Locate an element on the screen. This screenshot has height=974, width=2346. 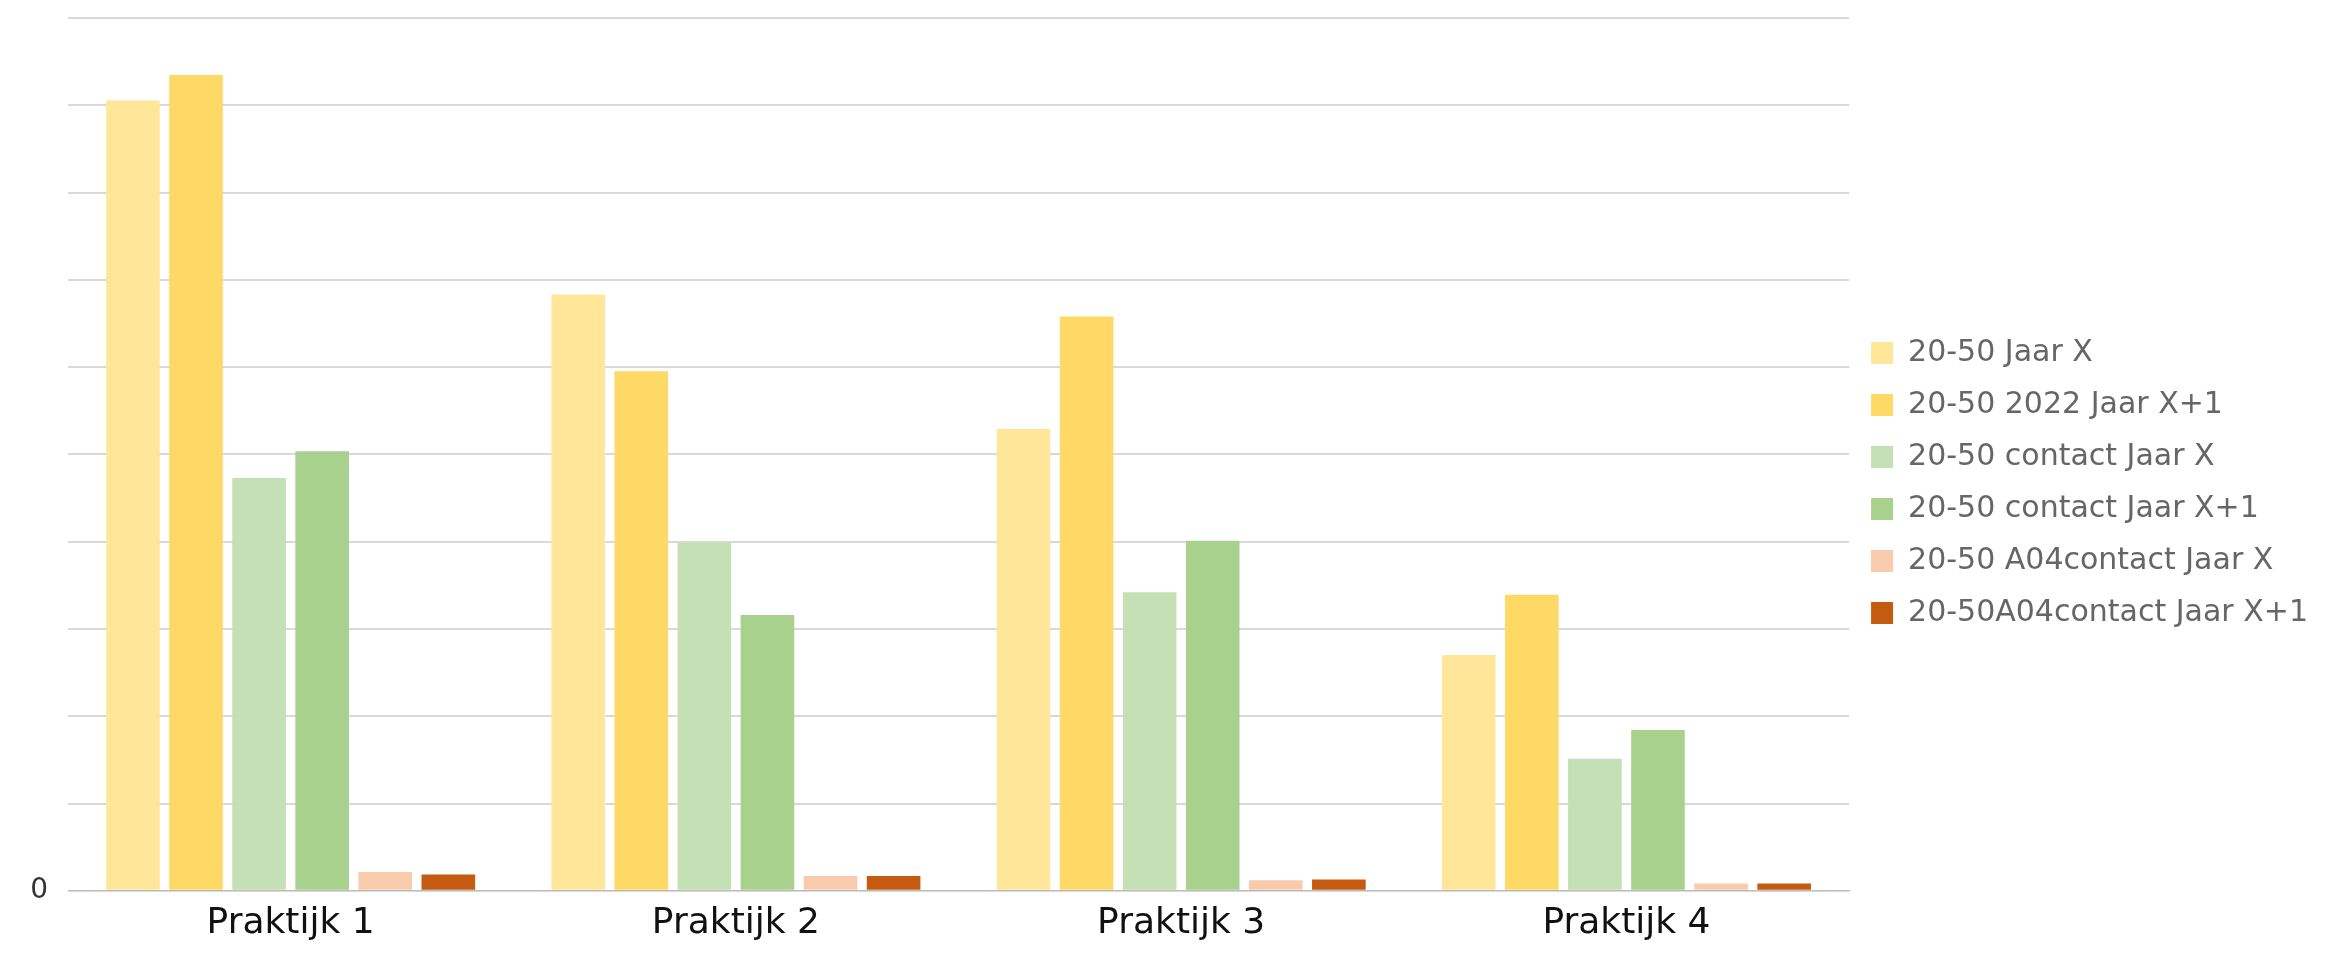
legend-label: 20-50 2022 Jaar X+1 is located at coordinates (2065, 402).